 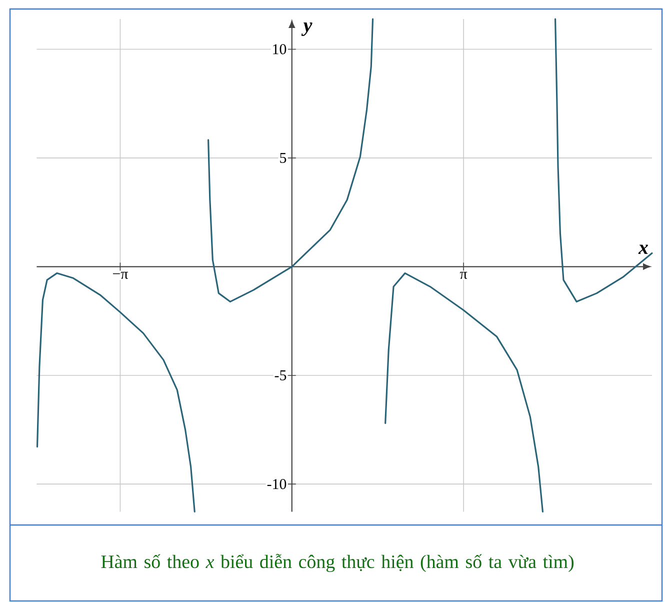 What do you see at coordinates (283, 158) in the screenshot?
I see `y-tick-label: 5` at bounding box center [283, 158].